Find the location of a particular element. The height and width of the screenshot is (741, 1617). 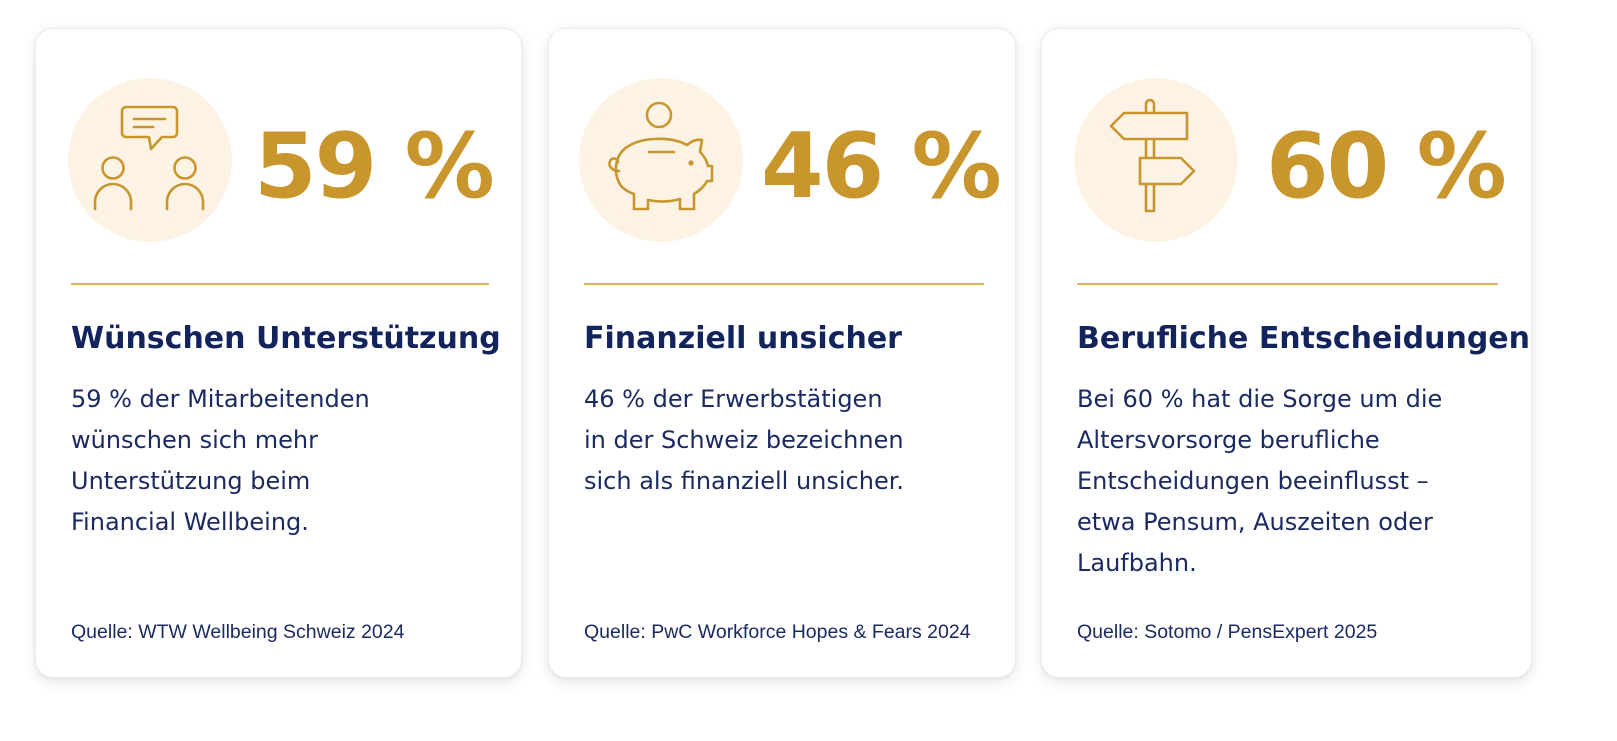

people-chat-icon is located at coordinates (149, 158).